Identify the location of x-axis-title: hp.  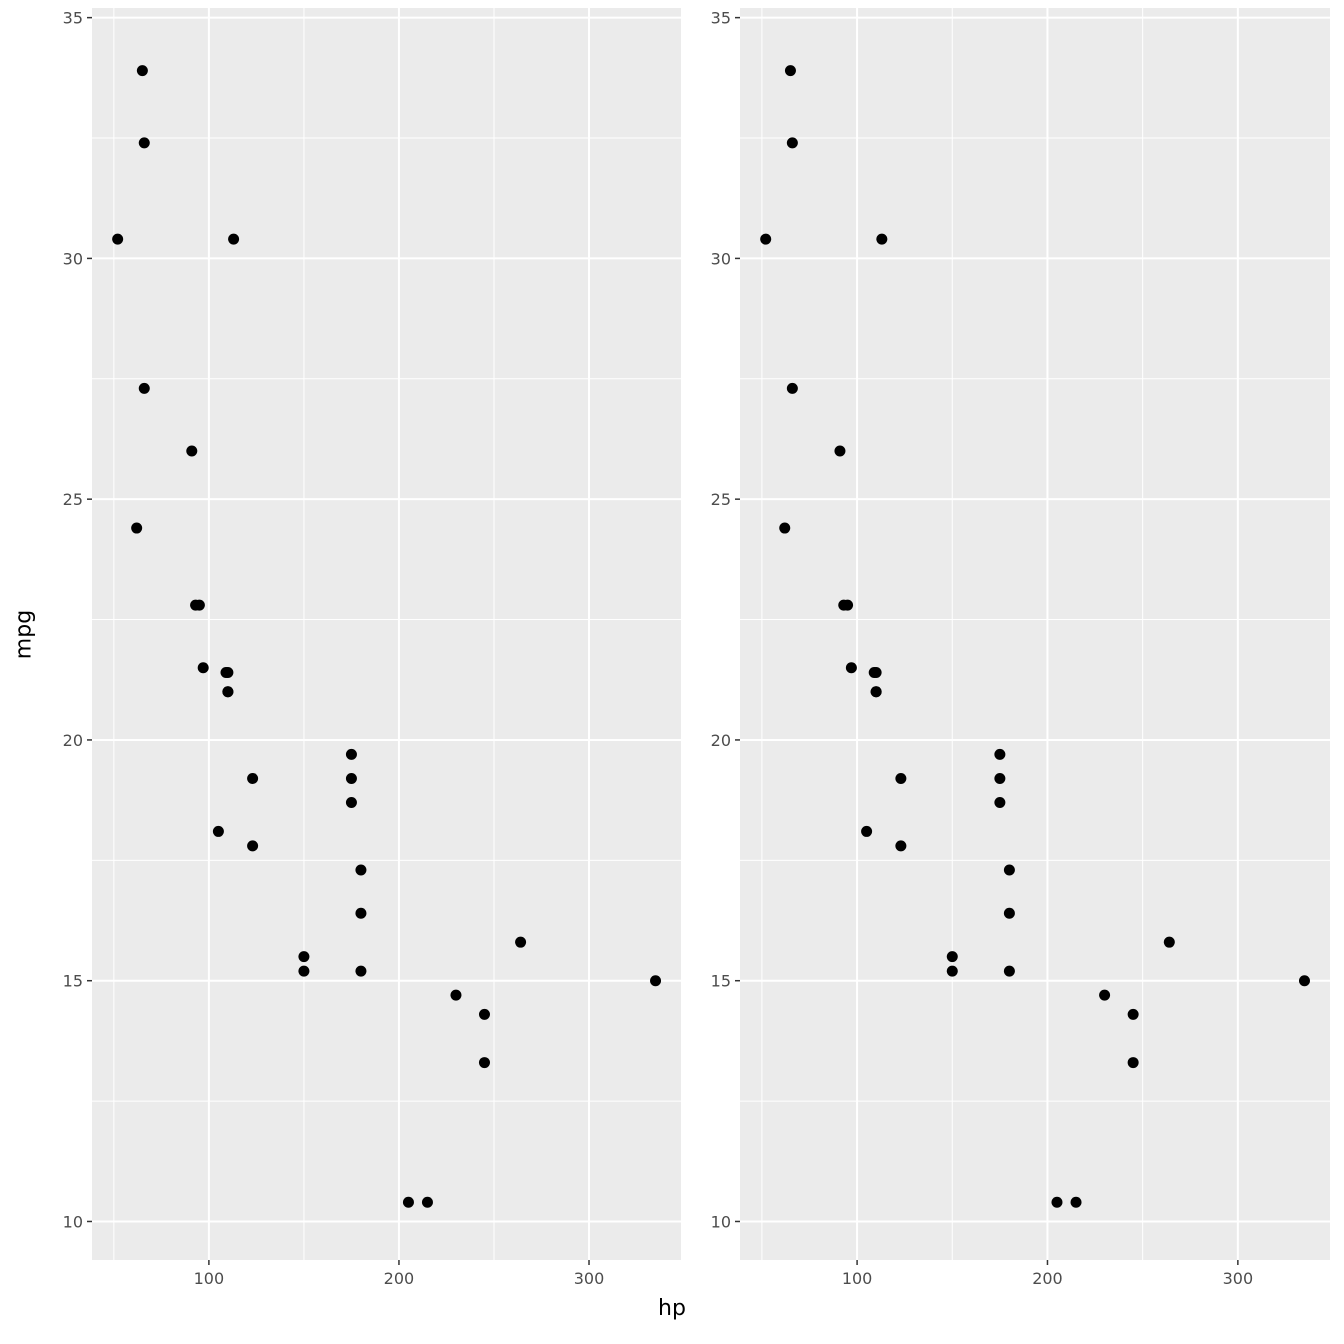
(672, 1308).